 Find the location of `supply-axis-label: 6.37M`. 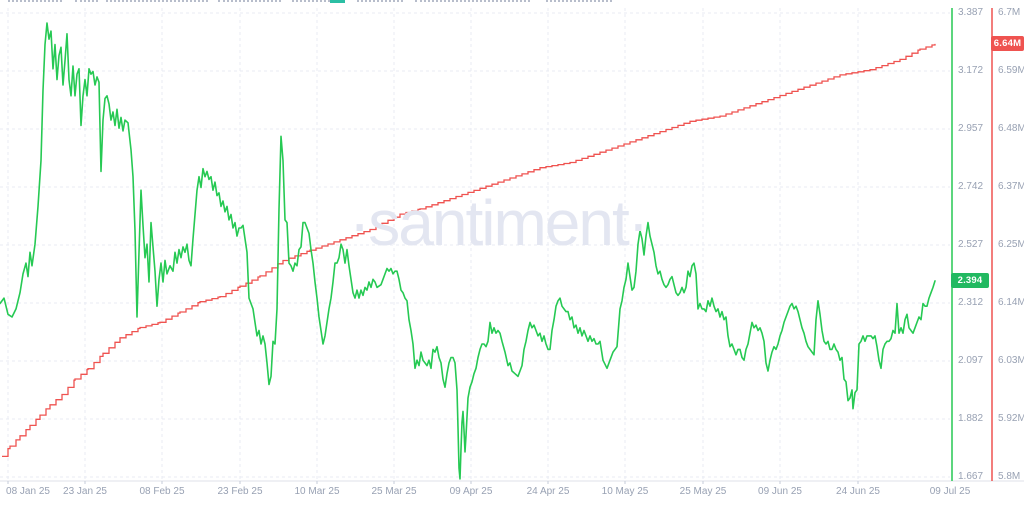

supply-axis-label: 6.37M is located at coordinates (1011, 186).